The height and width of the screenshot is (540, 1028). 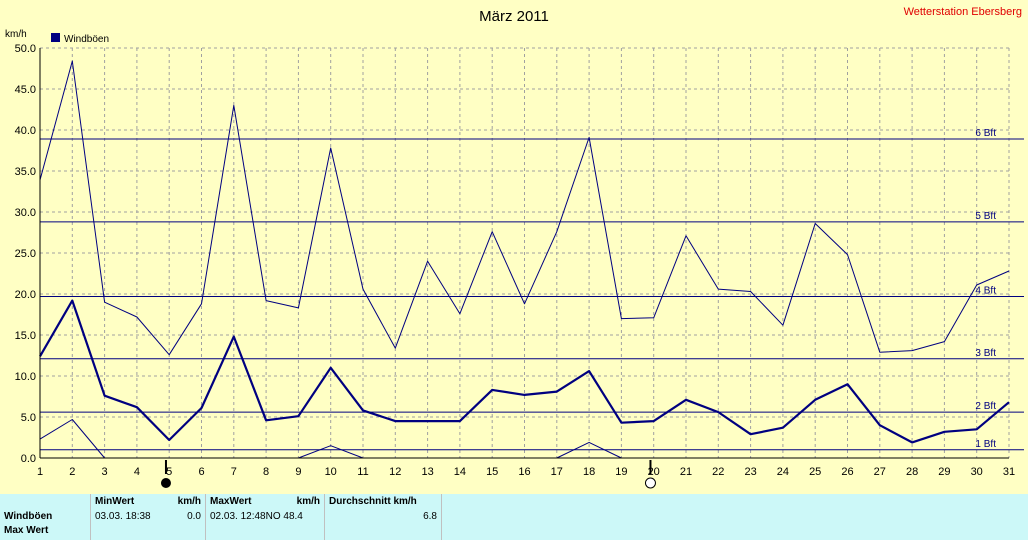 What do you see at coordinates (137, 472) in the screenshot?
I see `x-tick-label: 4` at bounding box center [137, 472].